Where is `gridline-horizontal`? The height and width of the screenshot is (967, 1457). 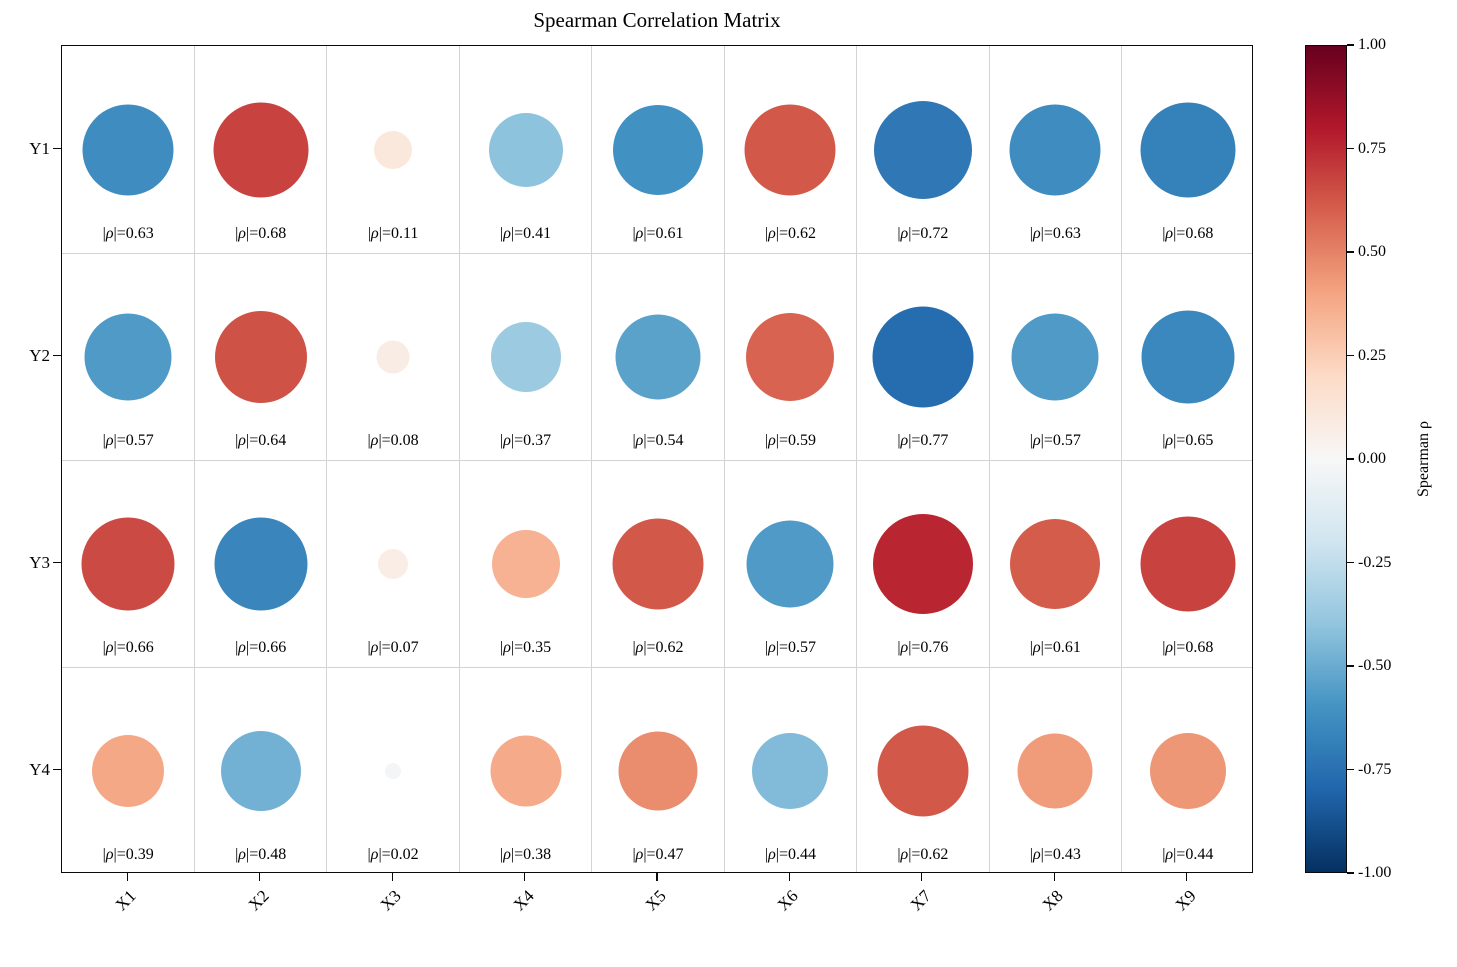
gridline-horizontal is located at coordinates (657, 667).